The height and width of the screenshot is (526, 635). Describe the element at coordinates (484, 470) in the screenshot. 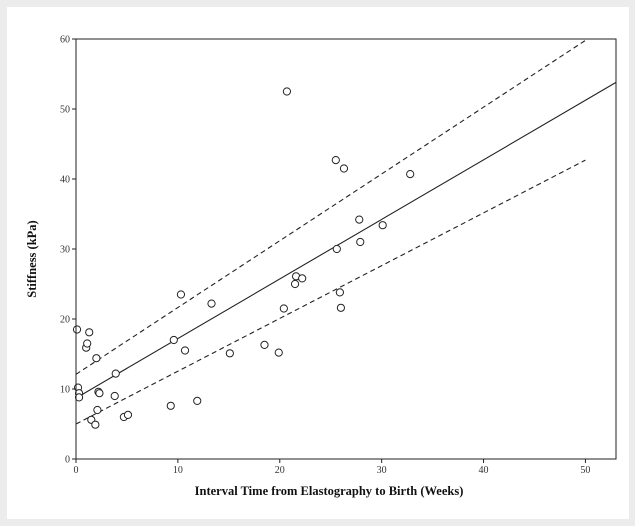

I see `x-tick-label: 40` at that location.